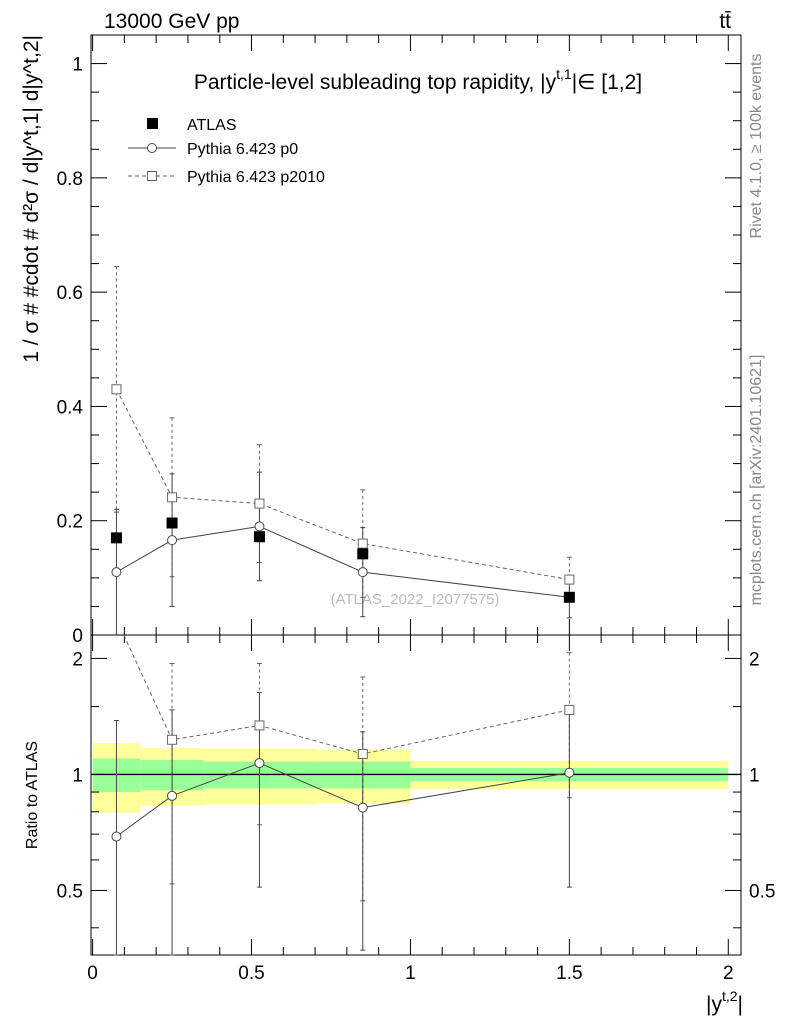 Image resolution: width=786 pixels, height=1024 pixels. What do you see at coordinates (70, 891) in the screenshot?
I see `ratio-y-tick-label: 0.5` at bounding box center [70, 891].